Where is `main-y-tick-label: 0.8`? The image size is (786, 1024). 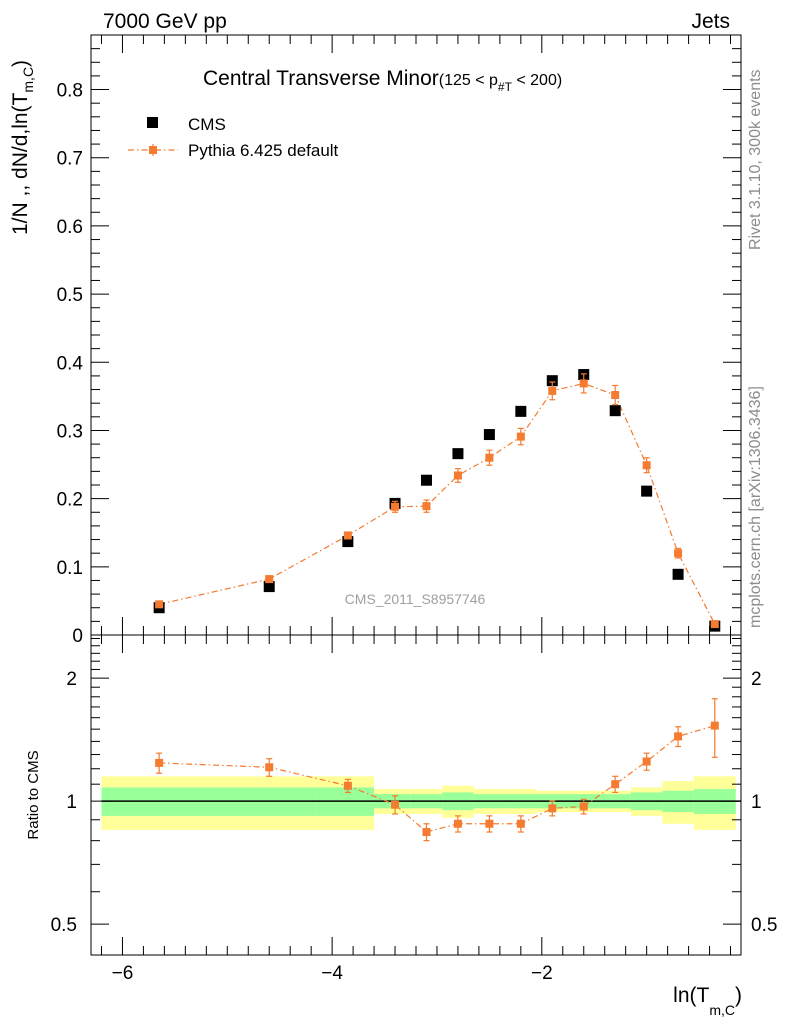
main-y-tick-label: 0.8 is located at coordinates (70, 91).